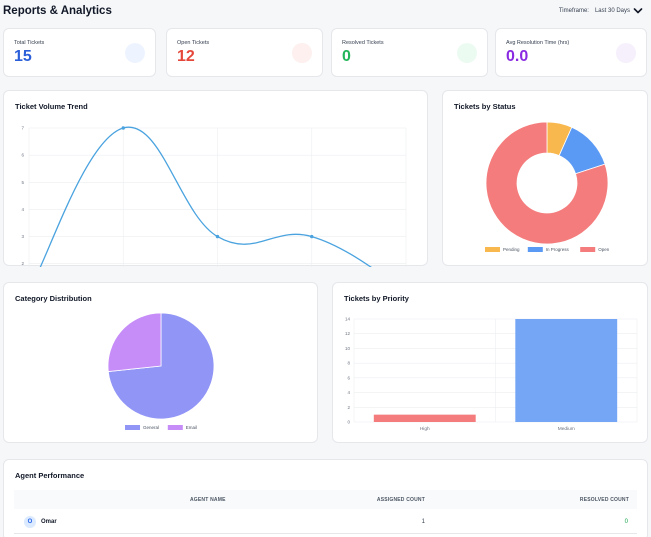 This screenshot has height=537, width=651. I want to click on assigned-count: 1, so click(423, 522).